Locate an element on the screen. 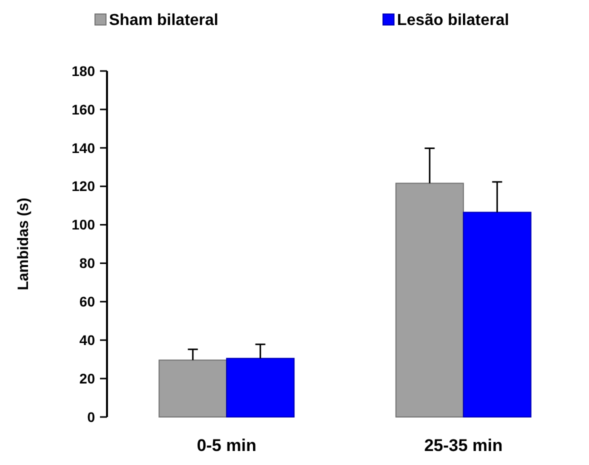 This screenshot has width=589, height=465. x-tick-label: 25-35 min is located at coordinates (463, 445).